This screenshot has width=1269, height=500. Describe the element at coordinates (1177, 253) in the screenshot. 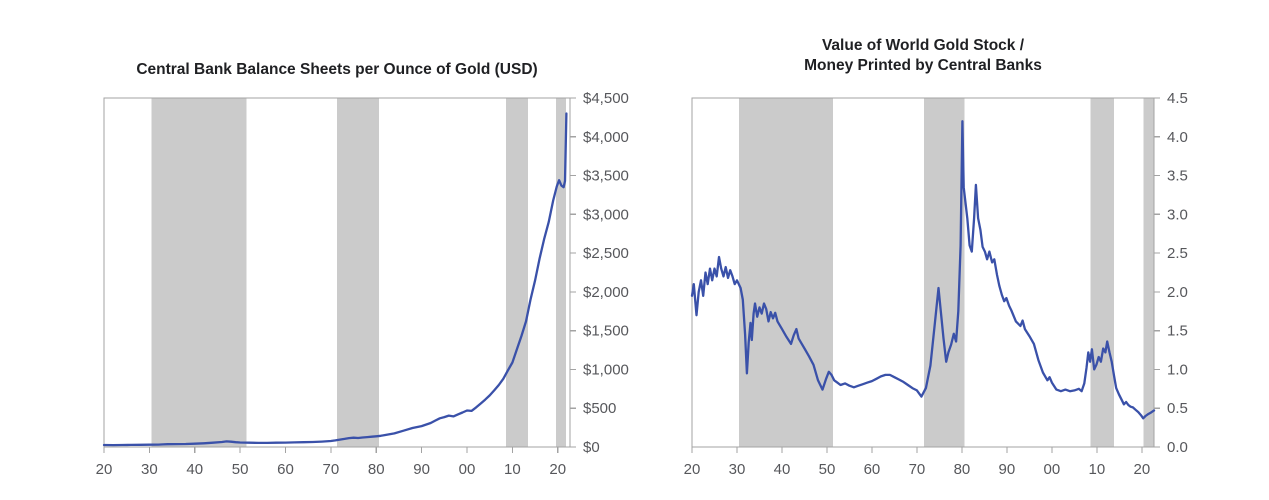

I see `right-chart-y-tick-label: 2.5` at that location.